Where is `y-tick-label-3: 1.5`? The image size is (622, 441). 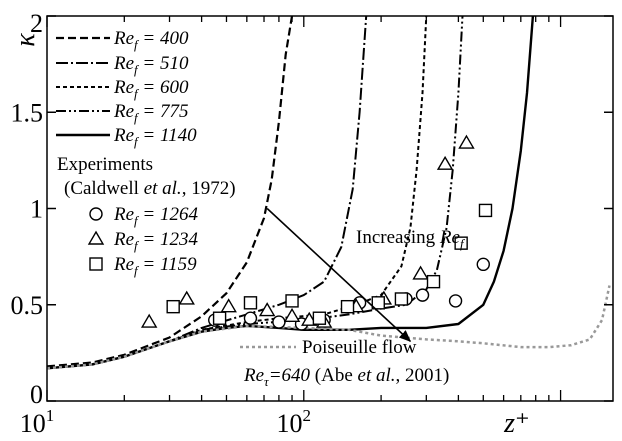 y-tick-label-3: 1.5 is located at coordinates (27, 112).